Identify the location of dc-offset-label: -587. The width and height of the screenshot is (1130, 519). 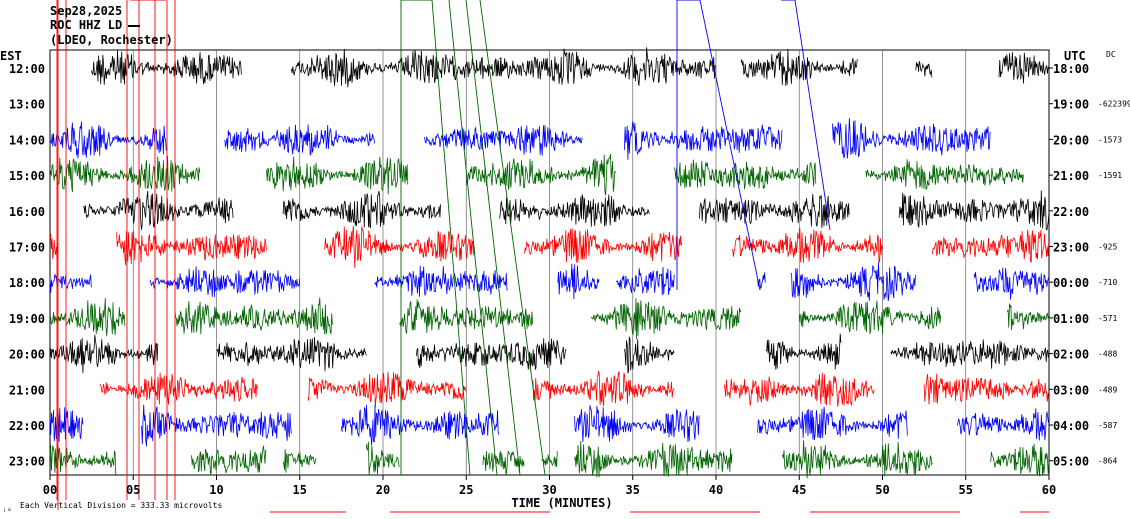
(1107, 425).